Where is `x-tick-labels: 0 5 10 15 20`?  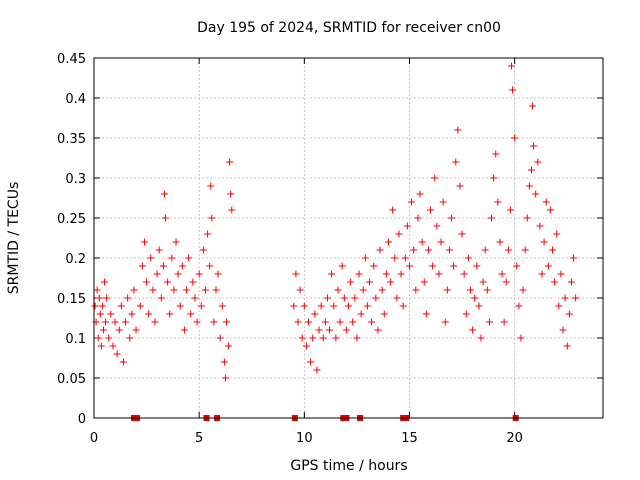 x-tick-labels: 0 5 10 15 20 is located at coordinates (306, 438).